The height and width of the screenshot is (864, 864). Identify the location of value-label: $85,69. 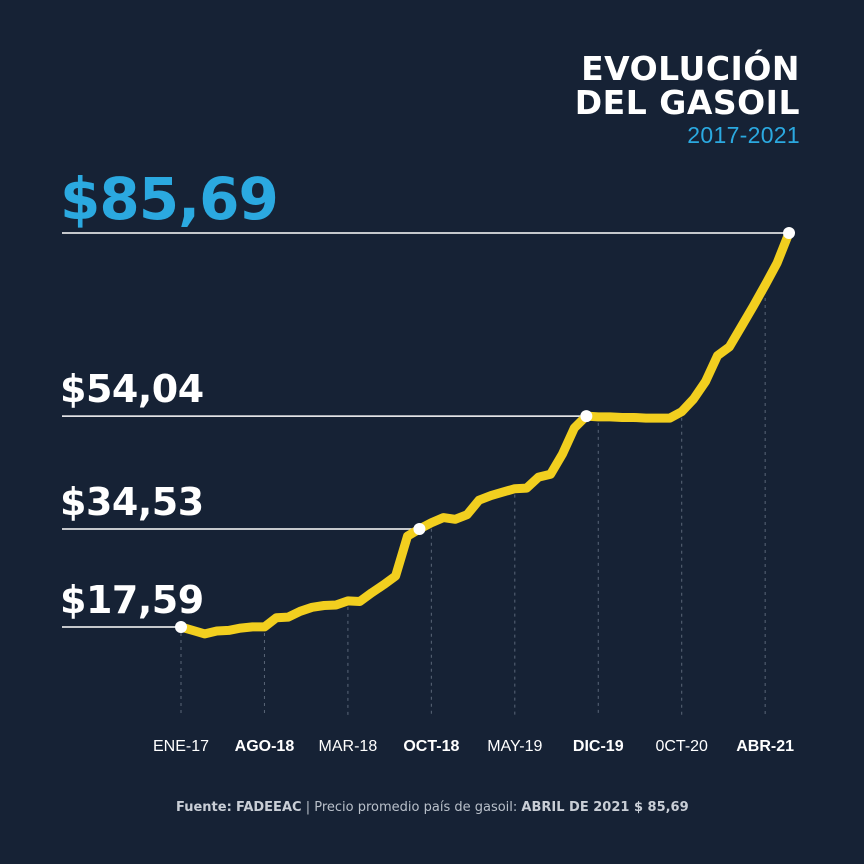
(169, 199).